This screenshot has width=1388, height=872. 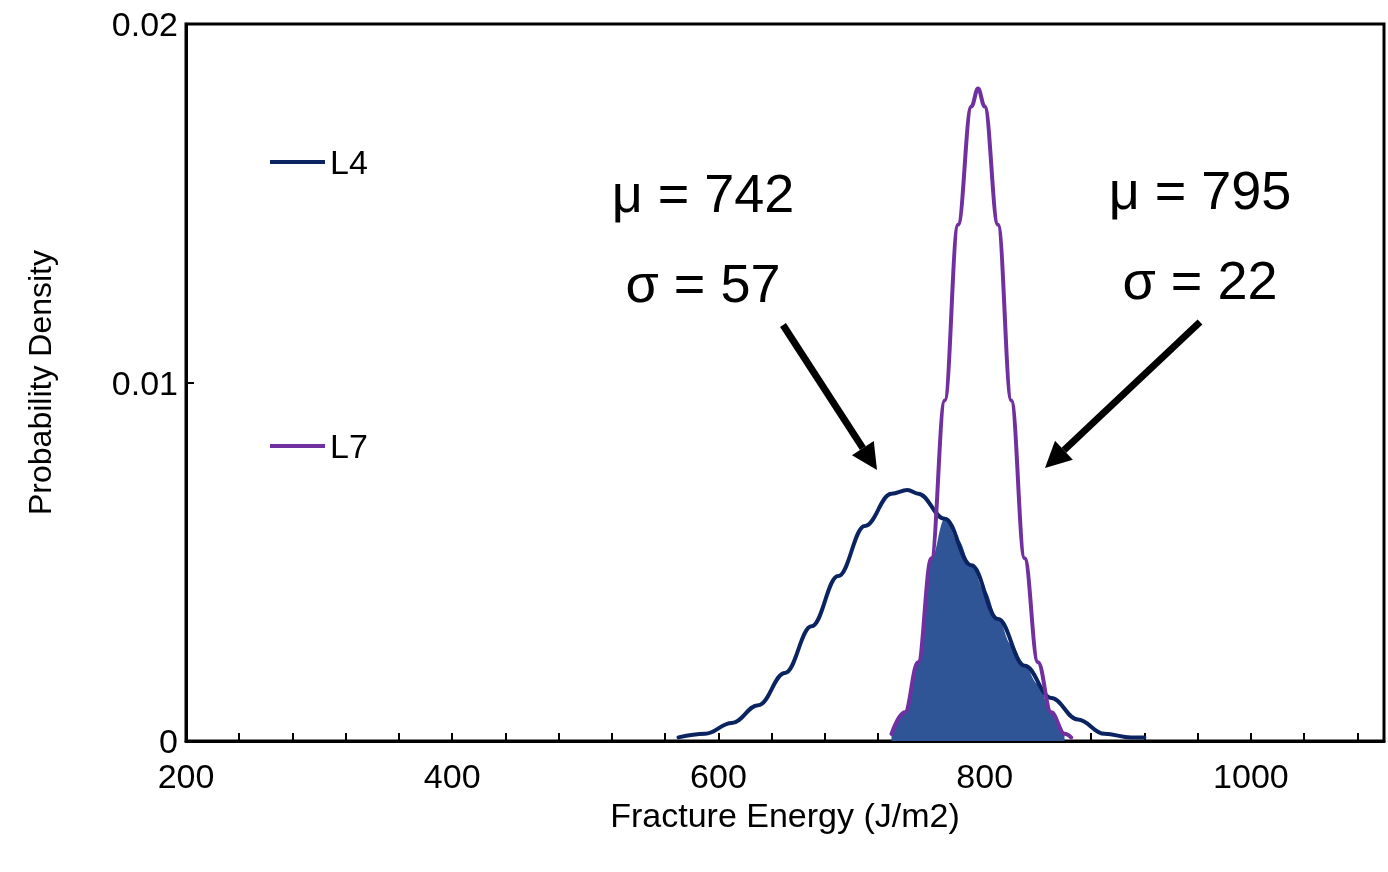 I want to click on legend-label: L4, so click(x=349, y=162).